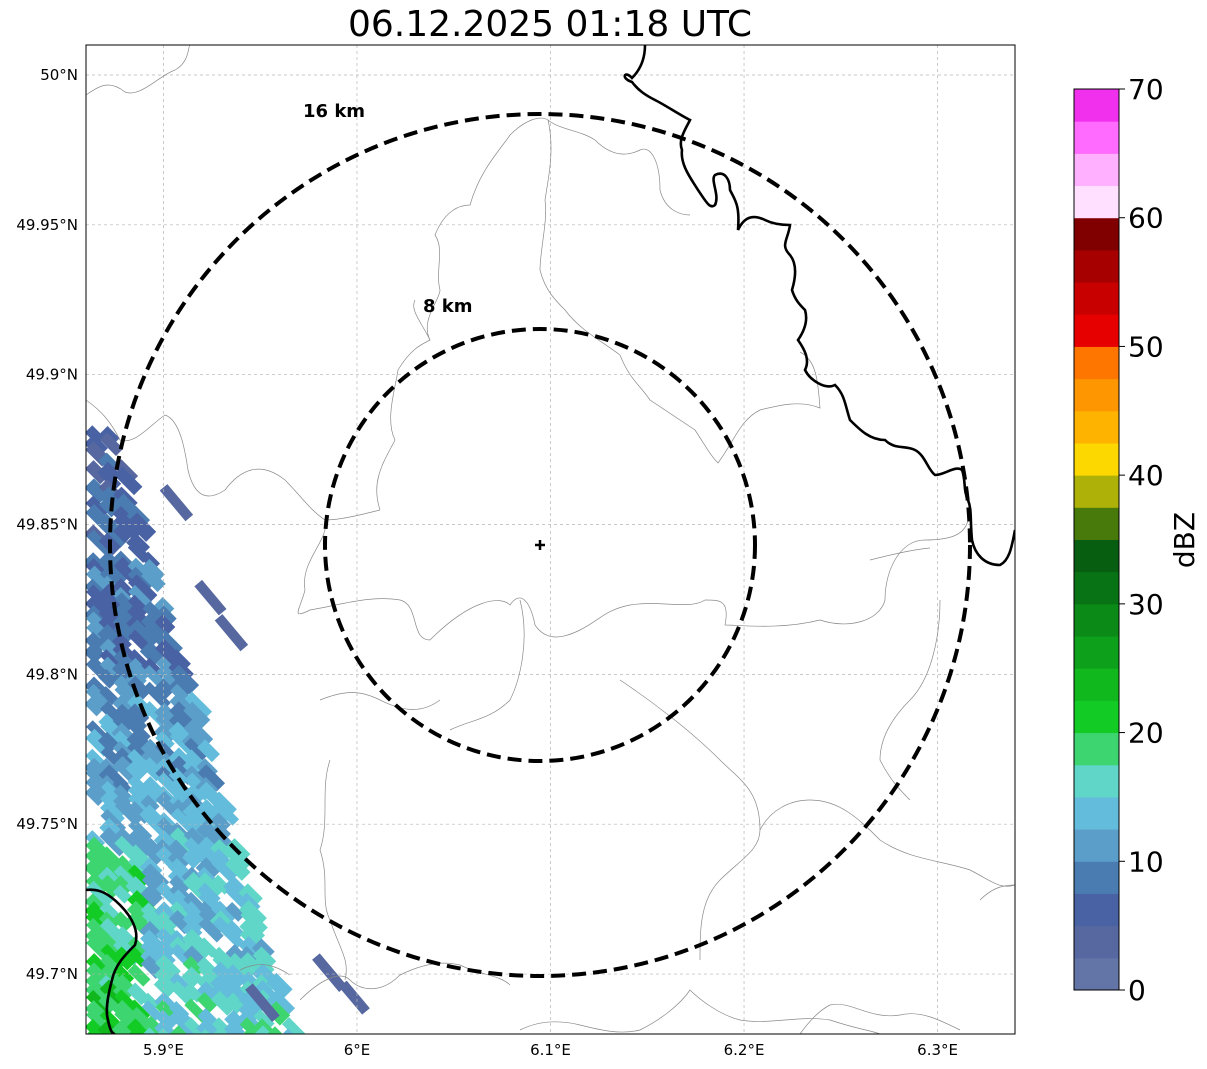 This screenshot has width=1207, height=1069. What do you see at coordinates (550, 24) in the screenshot?
I see `map-title: 06.12.2025 01:18 UTC` at bounding box center [550, 24].